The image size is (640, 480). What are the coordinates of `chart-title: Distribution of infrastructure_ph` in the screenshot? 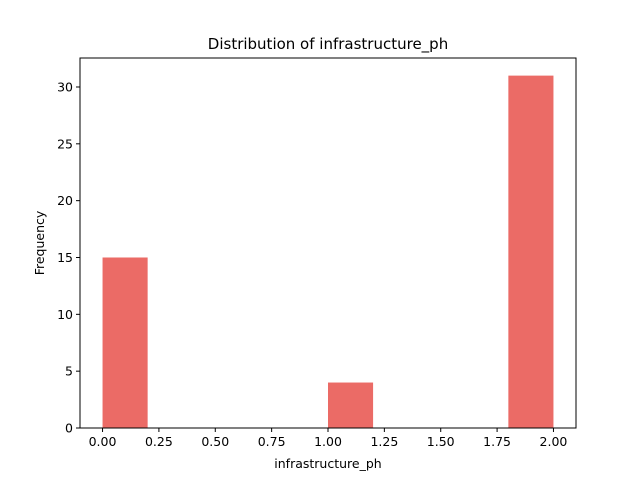 It's located at (328, 44).